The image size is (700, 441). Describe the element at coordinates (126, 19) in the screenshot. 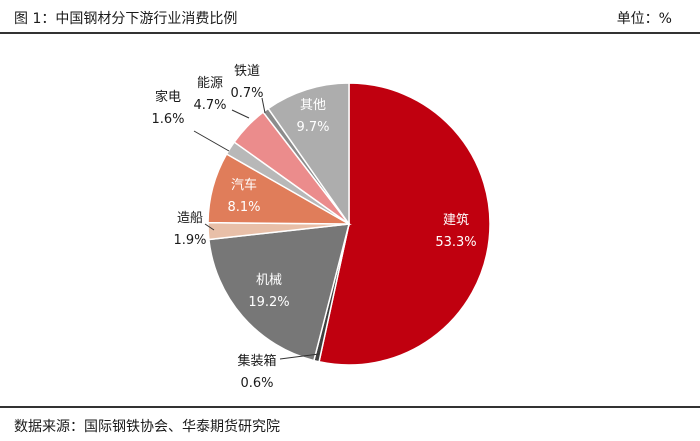

I see `figure-title: 图 1：中国钢材分下游行业消费比例` at that location.